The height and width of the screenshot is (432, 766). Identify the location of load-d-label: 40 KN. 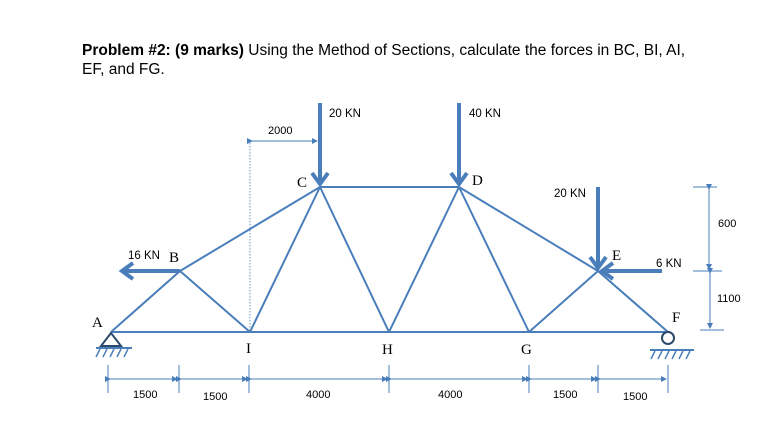
(485, 114).